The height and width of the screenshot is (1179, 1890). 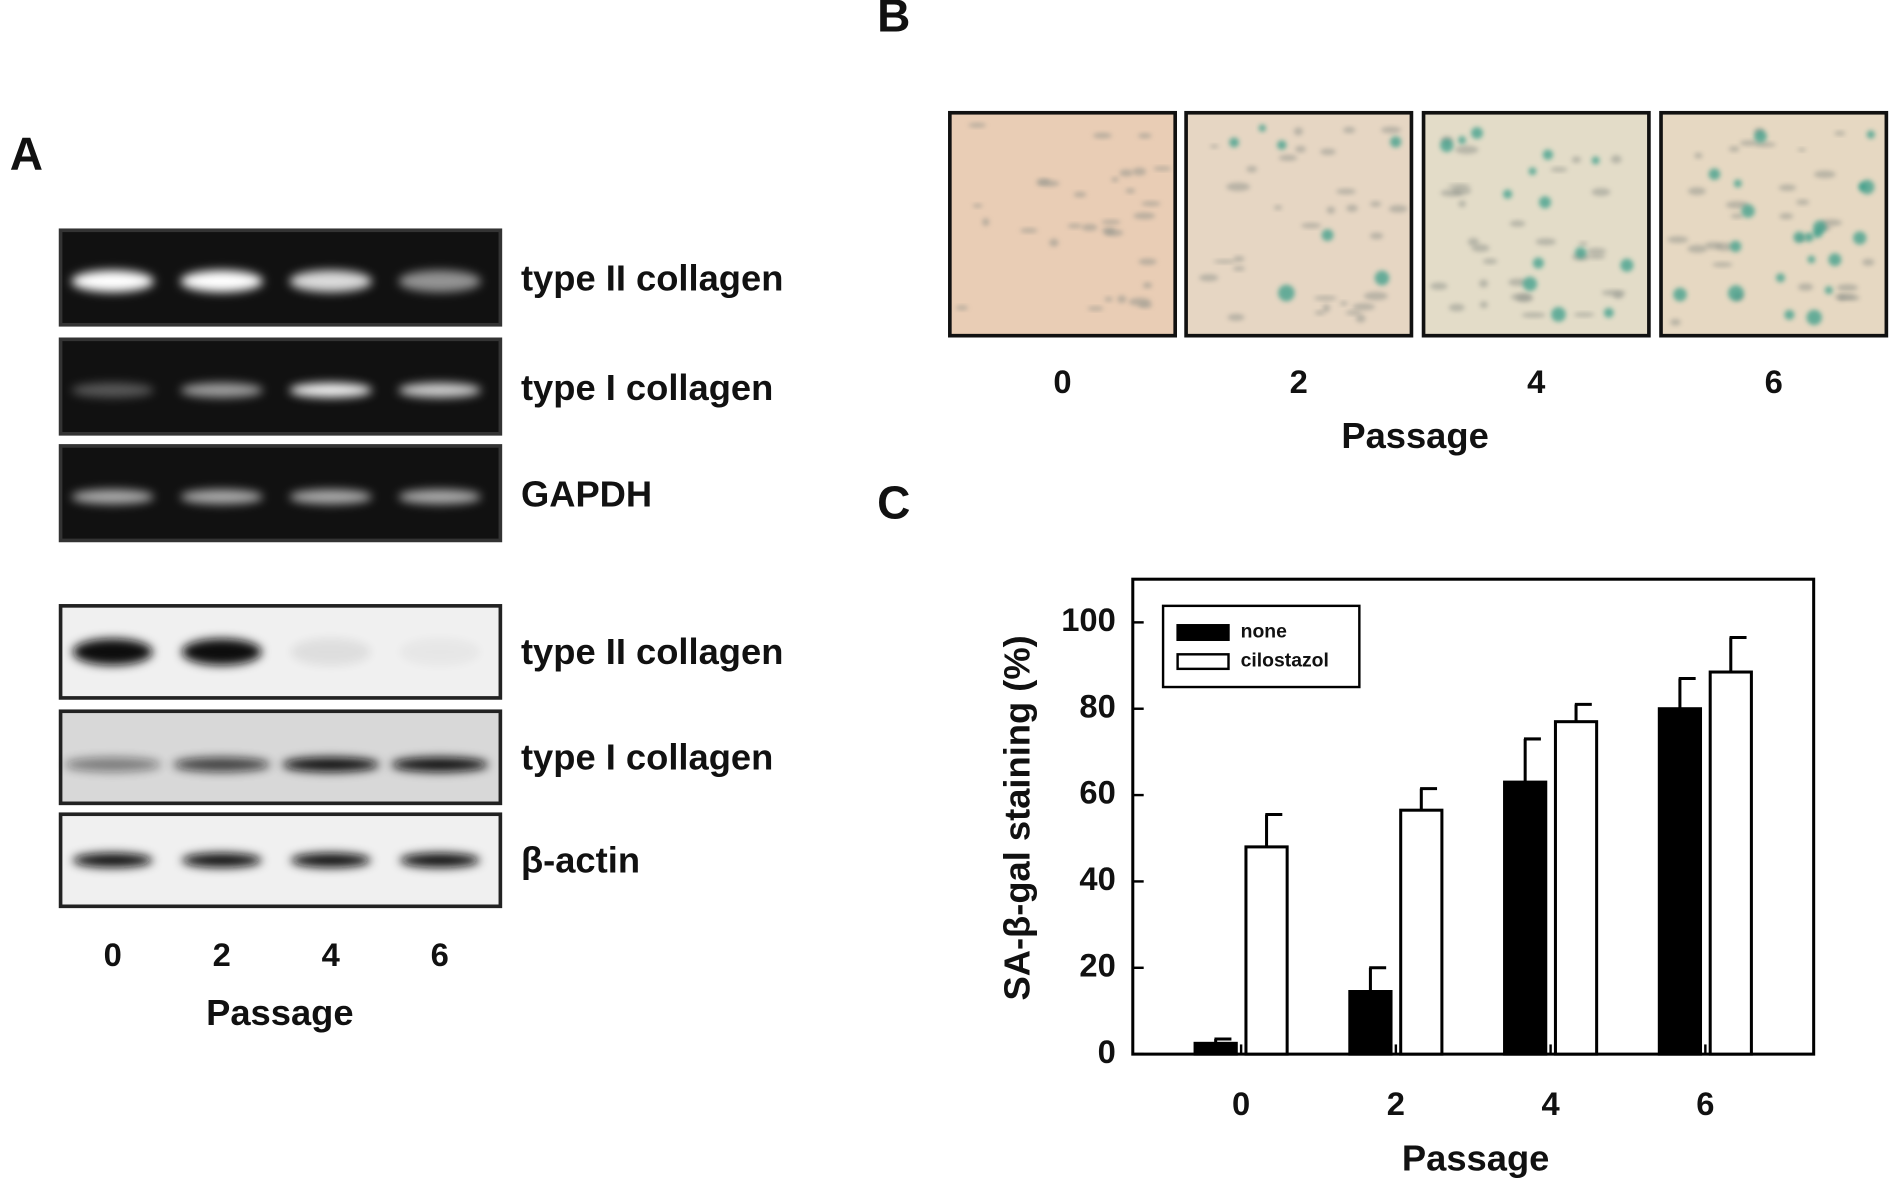 What do you see at coordinates (893, 21) in the screenshot?
I see `panel-label: B` at bounding box center [893, 21].